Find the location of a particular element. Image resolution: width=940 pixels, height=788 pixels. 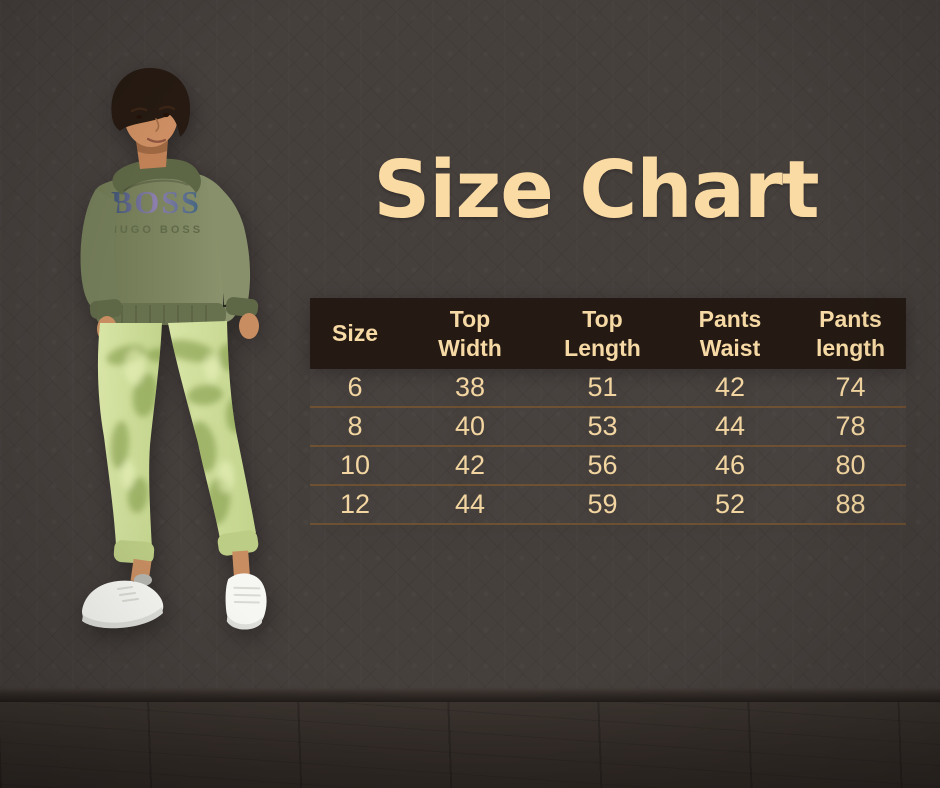

boy-pants is located at coordinates (178, 442).